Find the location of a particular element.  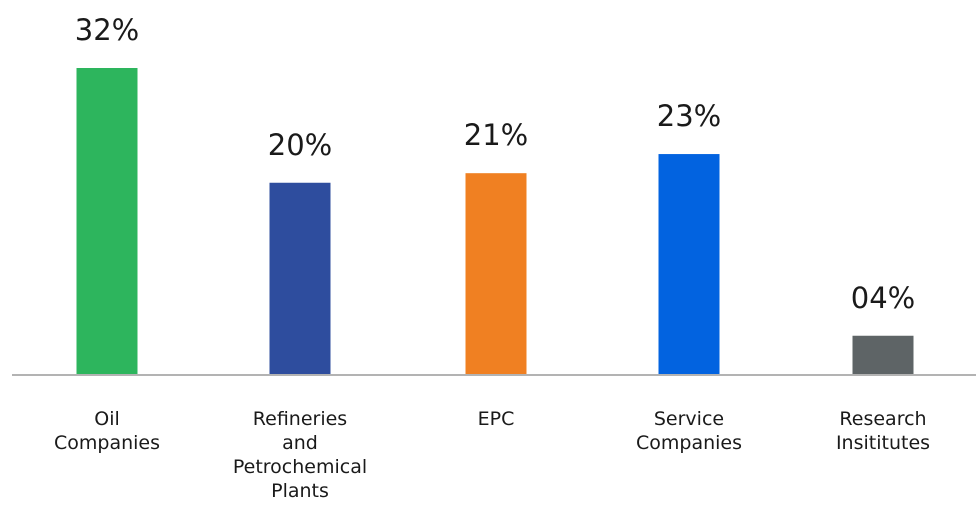

value-label-5: 04% is located at coordinates (883, 298).